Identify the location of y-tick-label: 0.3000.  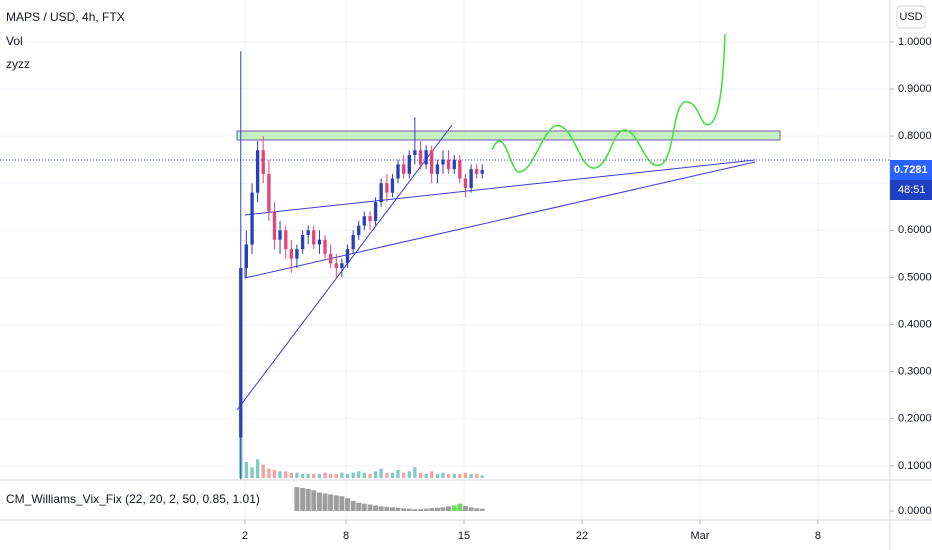
(915, 372).